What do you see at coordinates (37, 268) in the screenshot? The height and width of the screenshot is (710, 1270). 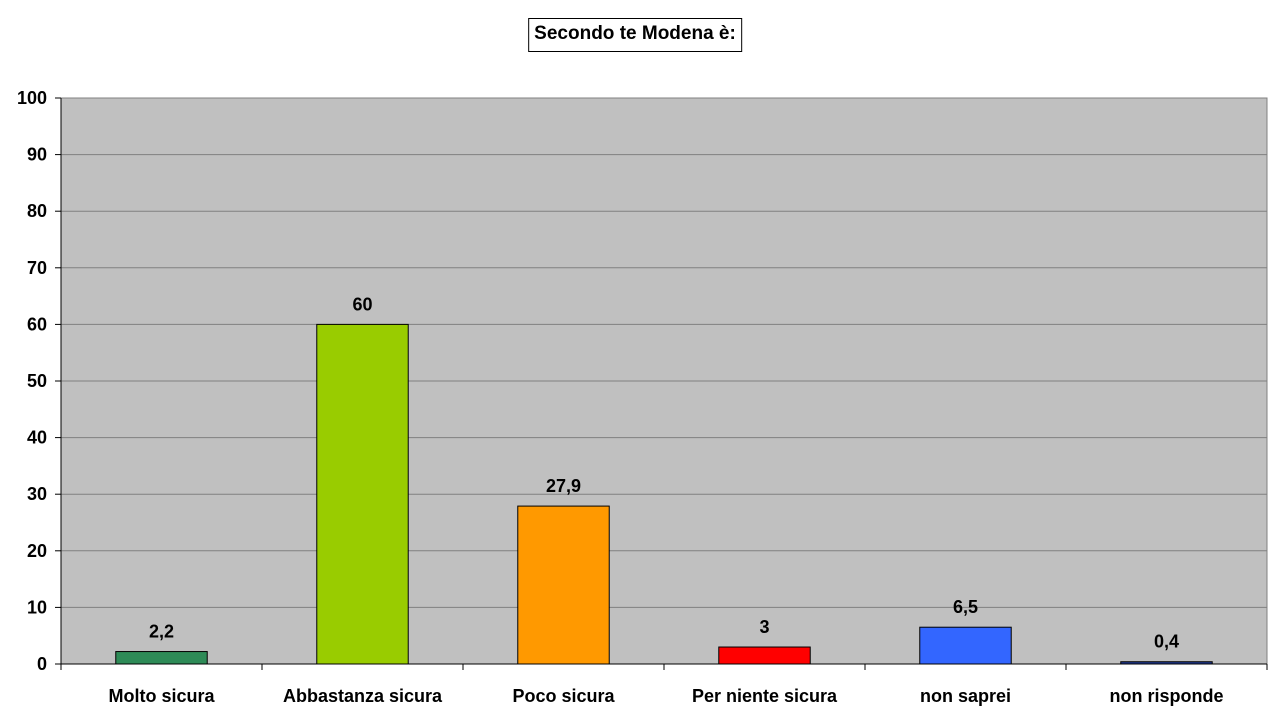 I see `y-tick-label: 70` at bounding box center [37, 268].